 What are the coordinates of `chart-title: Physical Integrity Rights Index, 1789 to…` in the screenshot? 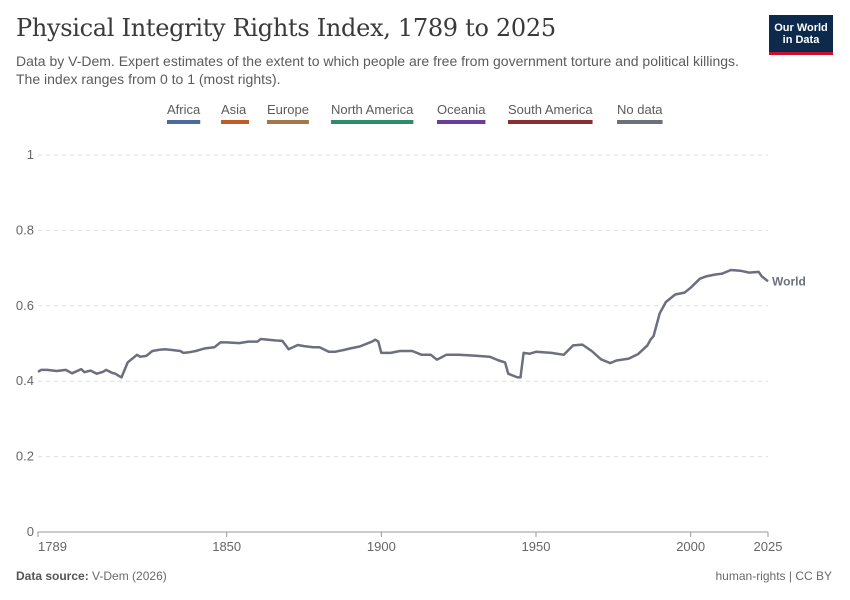 It's located at (286, 28).